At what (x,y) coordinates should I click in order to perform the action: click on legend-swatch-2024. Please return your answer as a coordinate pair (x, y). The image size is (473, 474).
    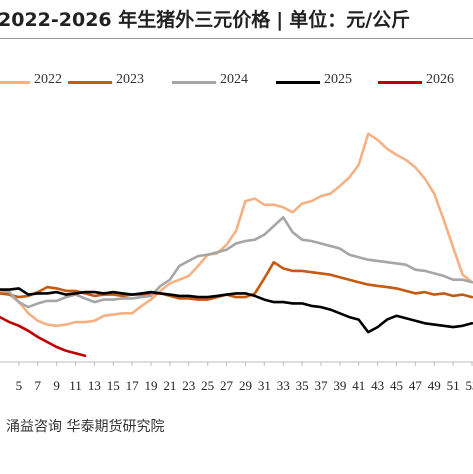
    Looking at the image, I should click on (194, 82).